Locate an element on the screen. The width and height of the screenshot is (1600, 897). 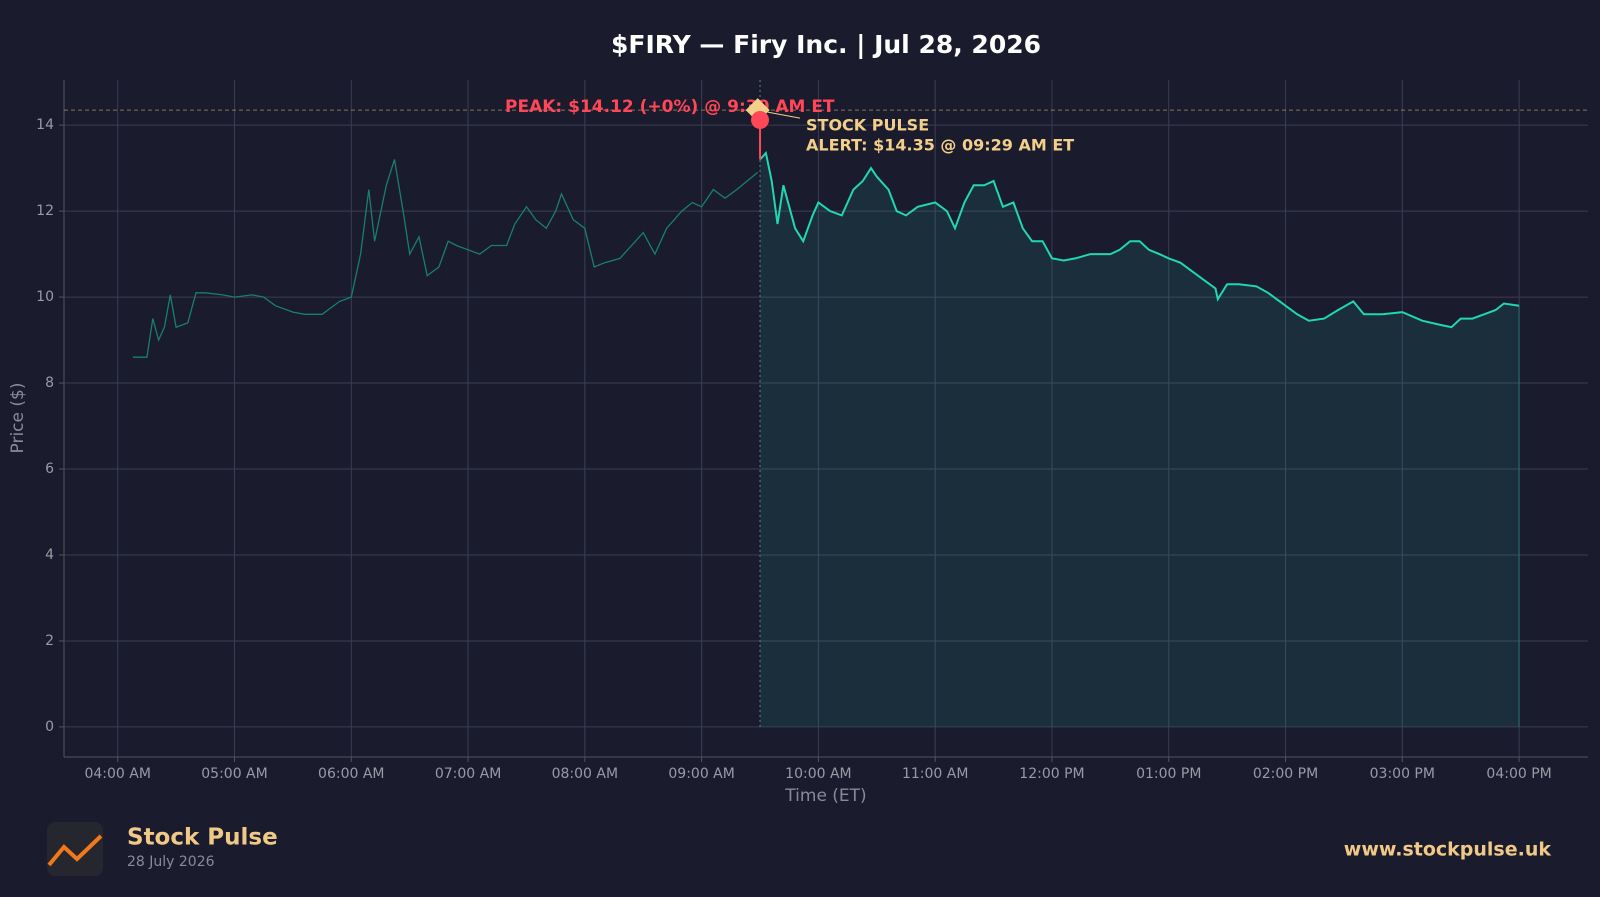
logo-icon is located at coordinates (75, 850).